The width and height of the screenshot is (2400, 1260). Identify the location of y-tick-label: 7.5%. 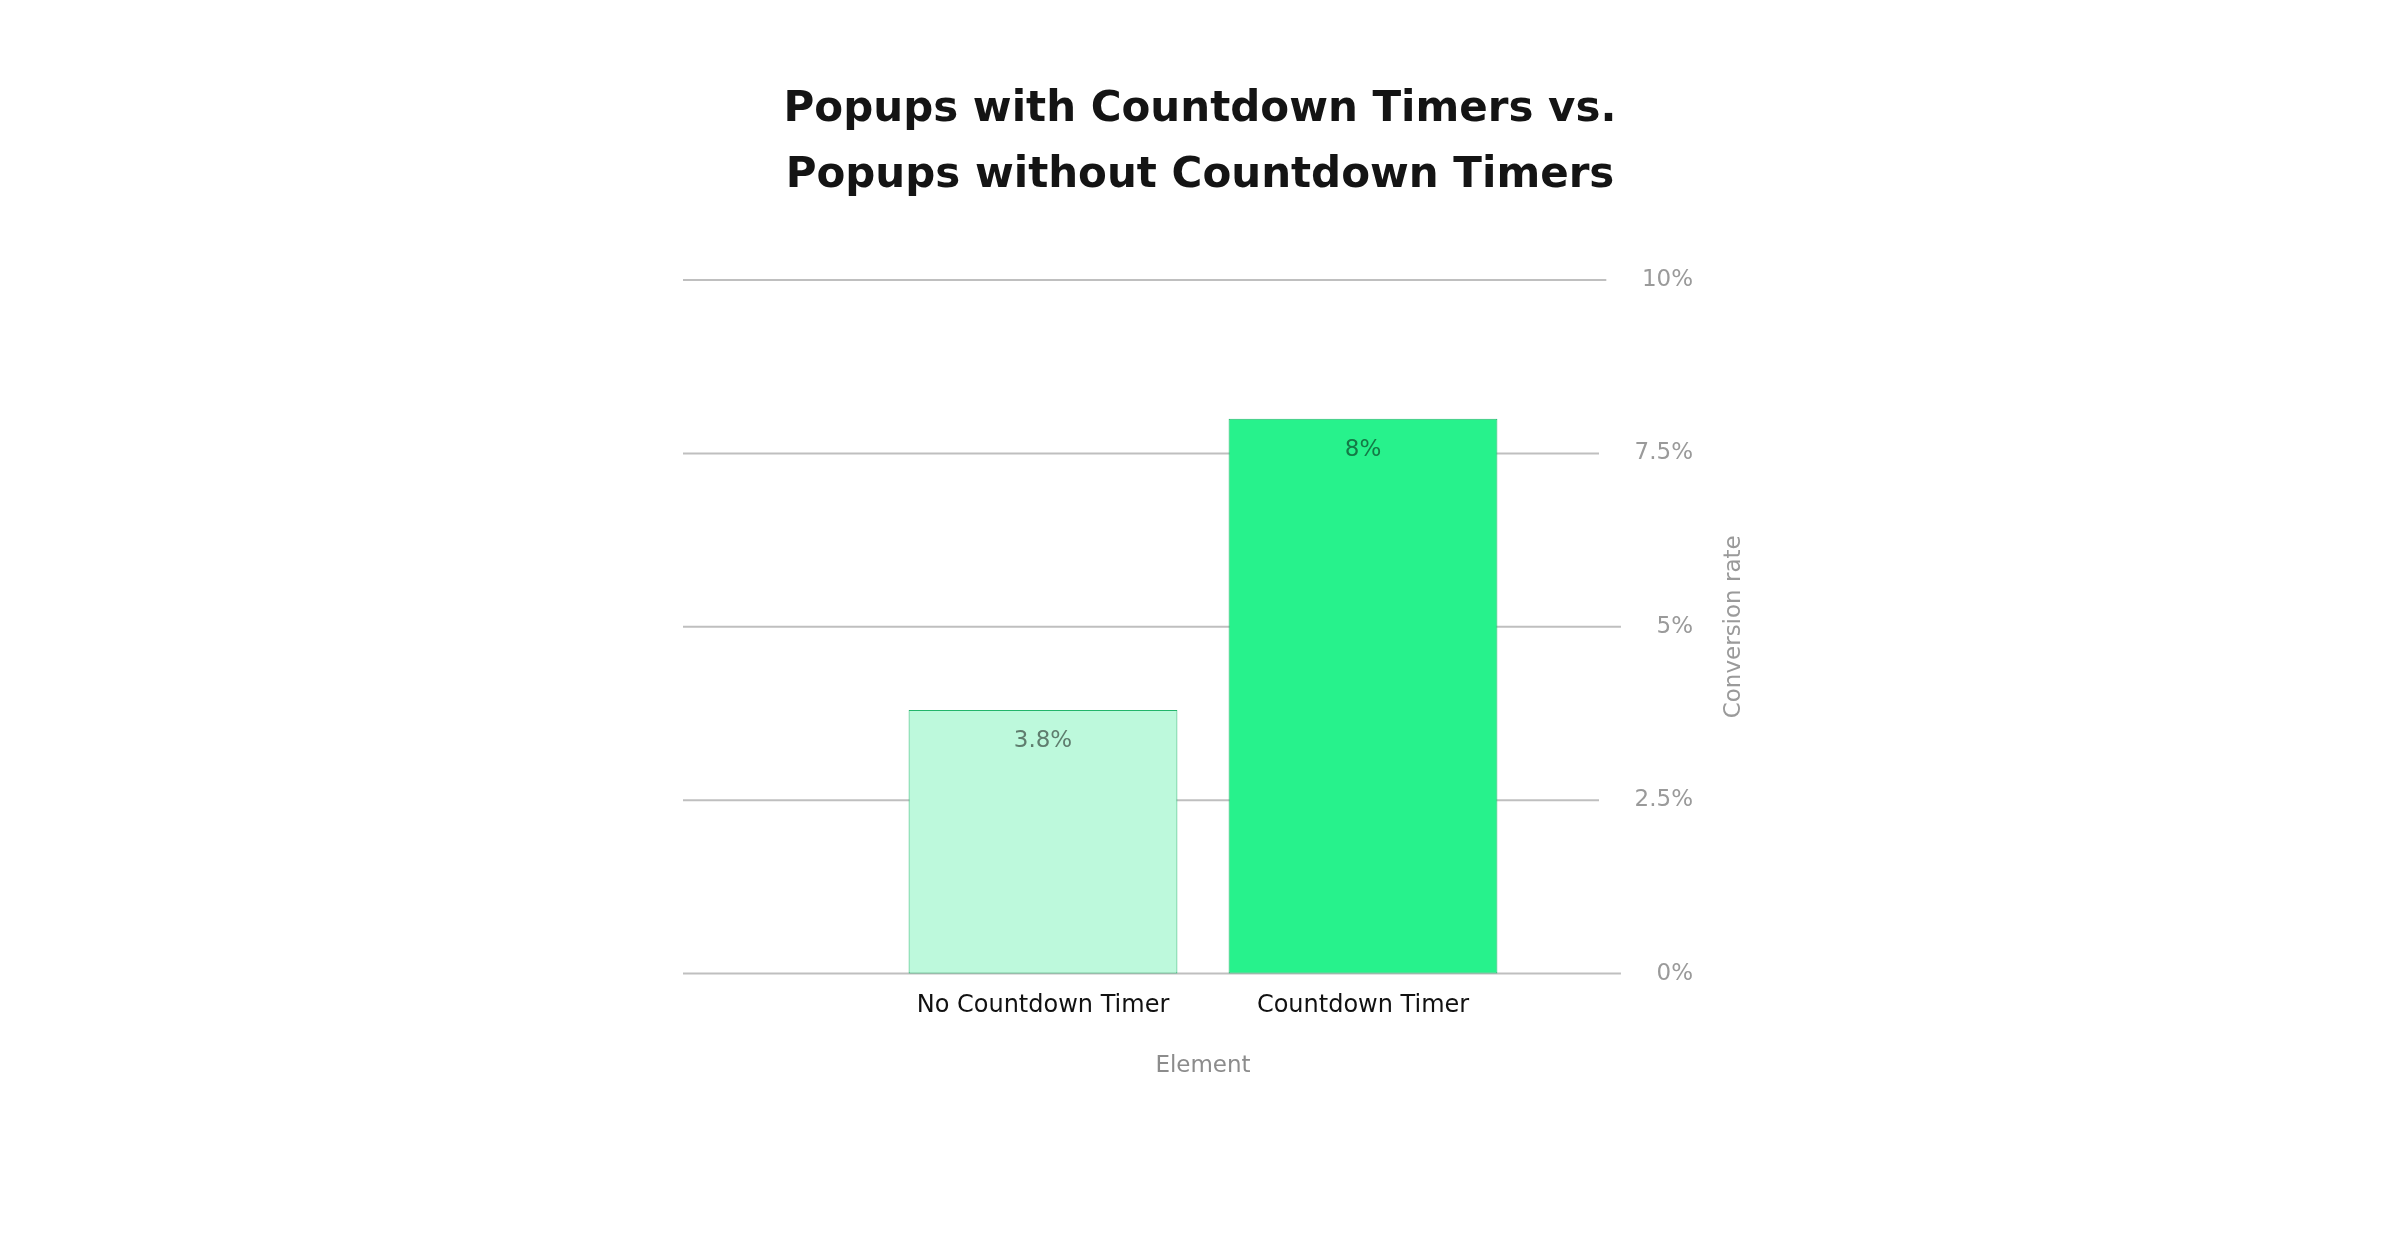
(1663, 451).